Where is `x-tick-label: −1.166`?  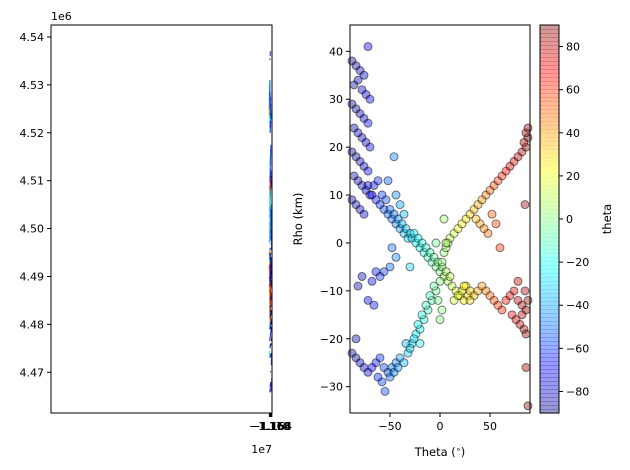
x-tick-label: −1.166 is located at coordinates (271, 426).